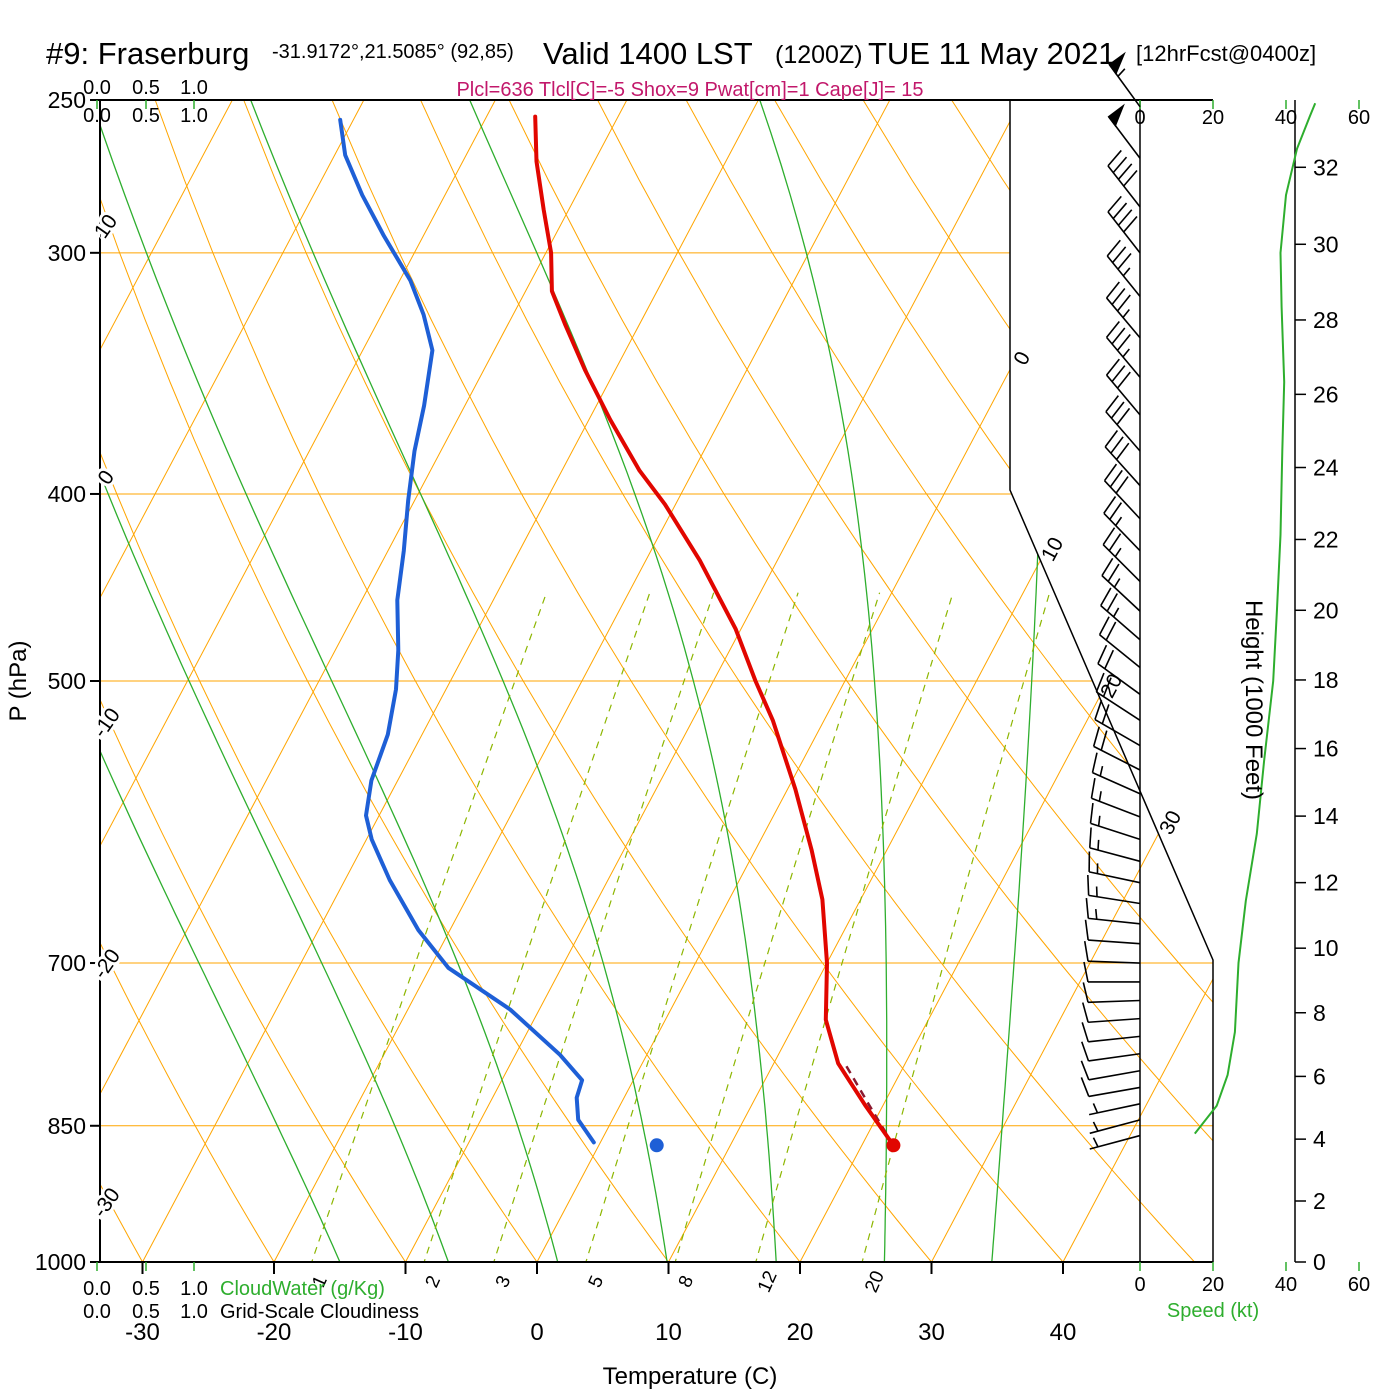 This screenshot has height=1400, width=1400. Describe the element at coordinates (1359, 1285) in the screenshot. I see `speed-tick-label-bottom: 60` at that location.